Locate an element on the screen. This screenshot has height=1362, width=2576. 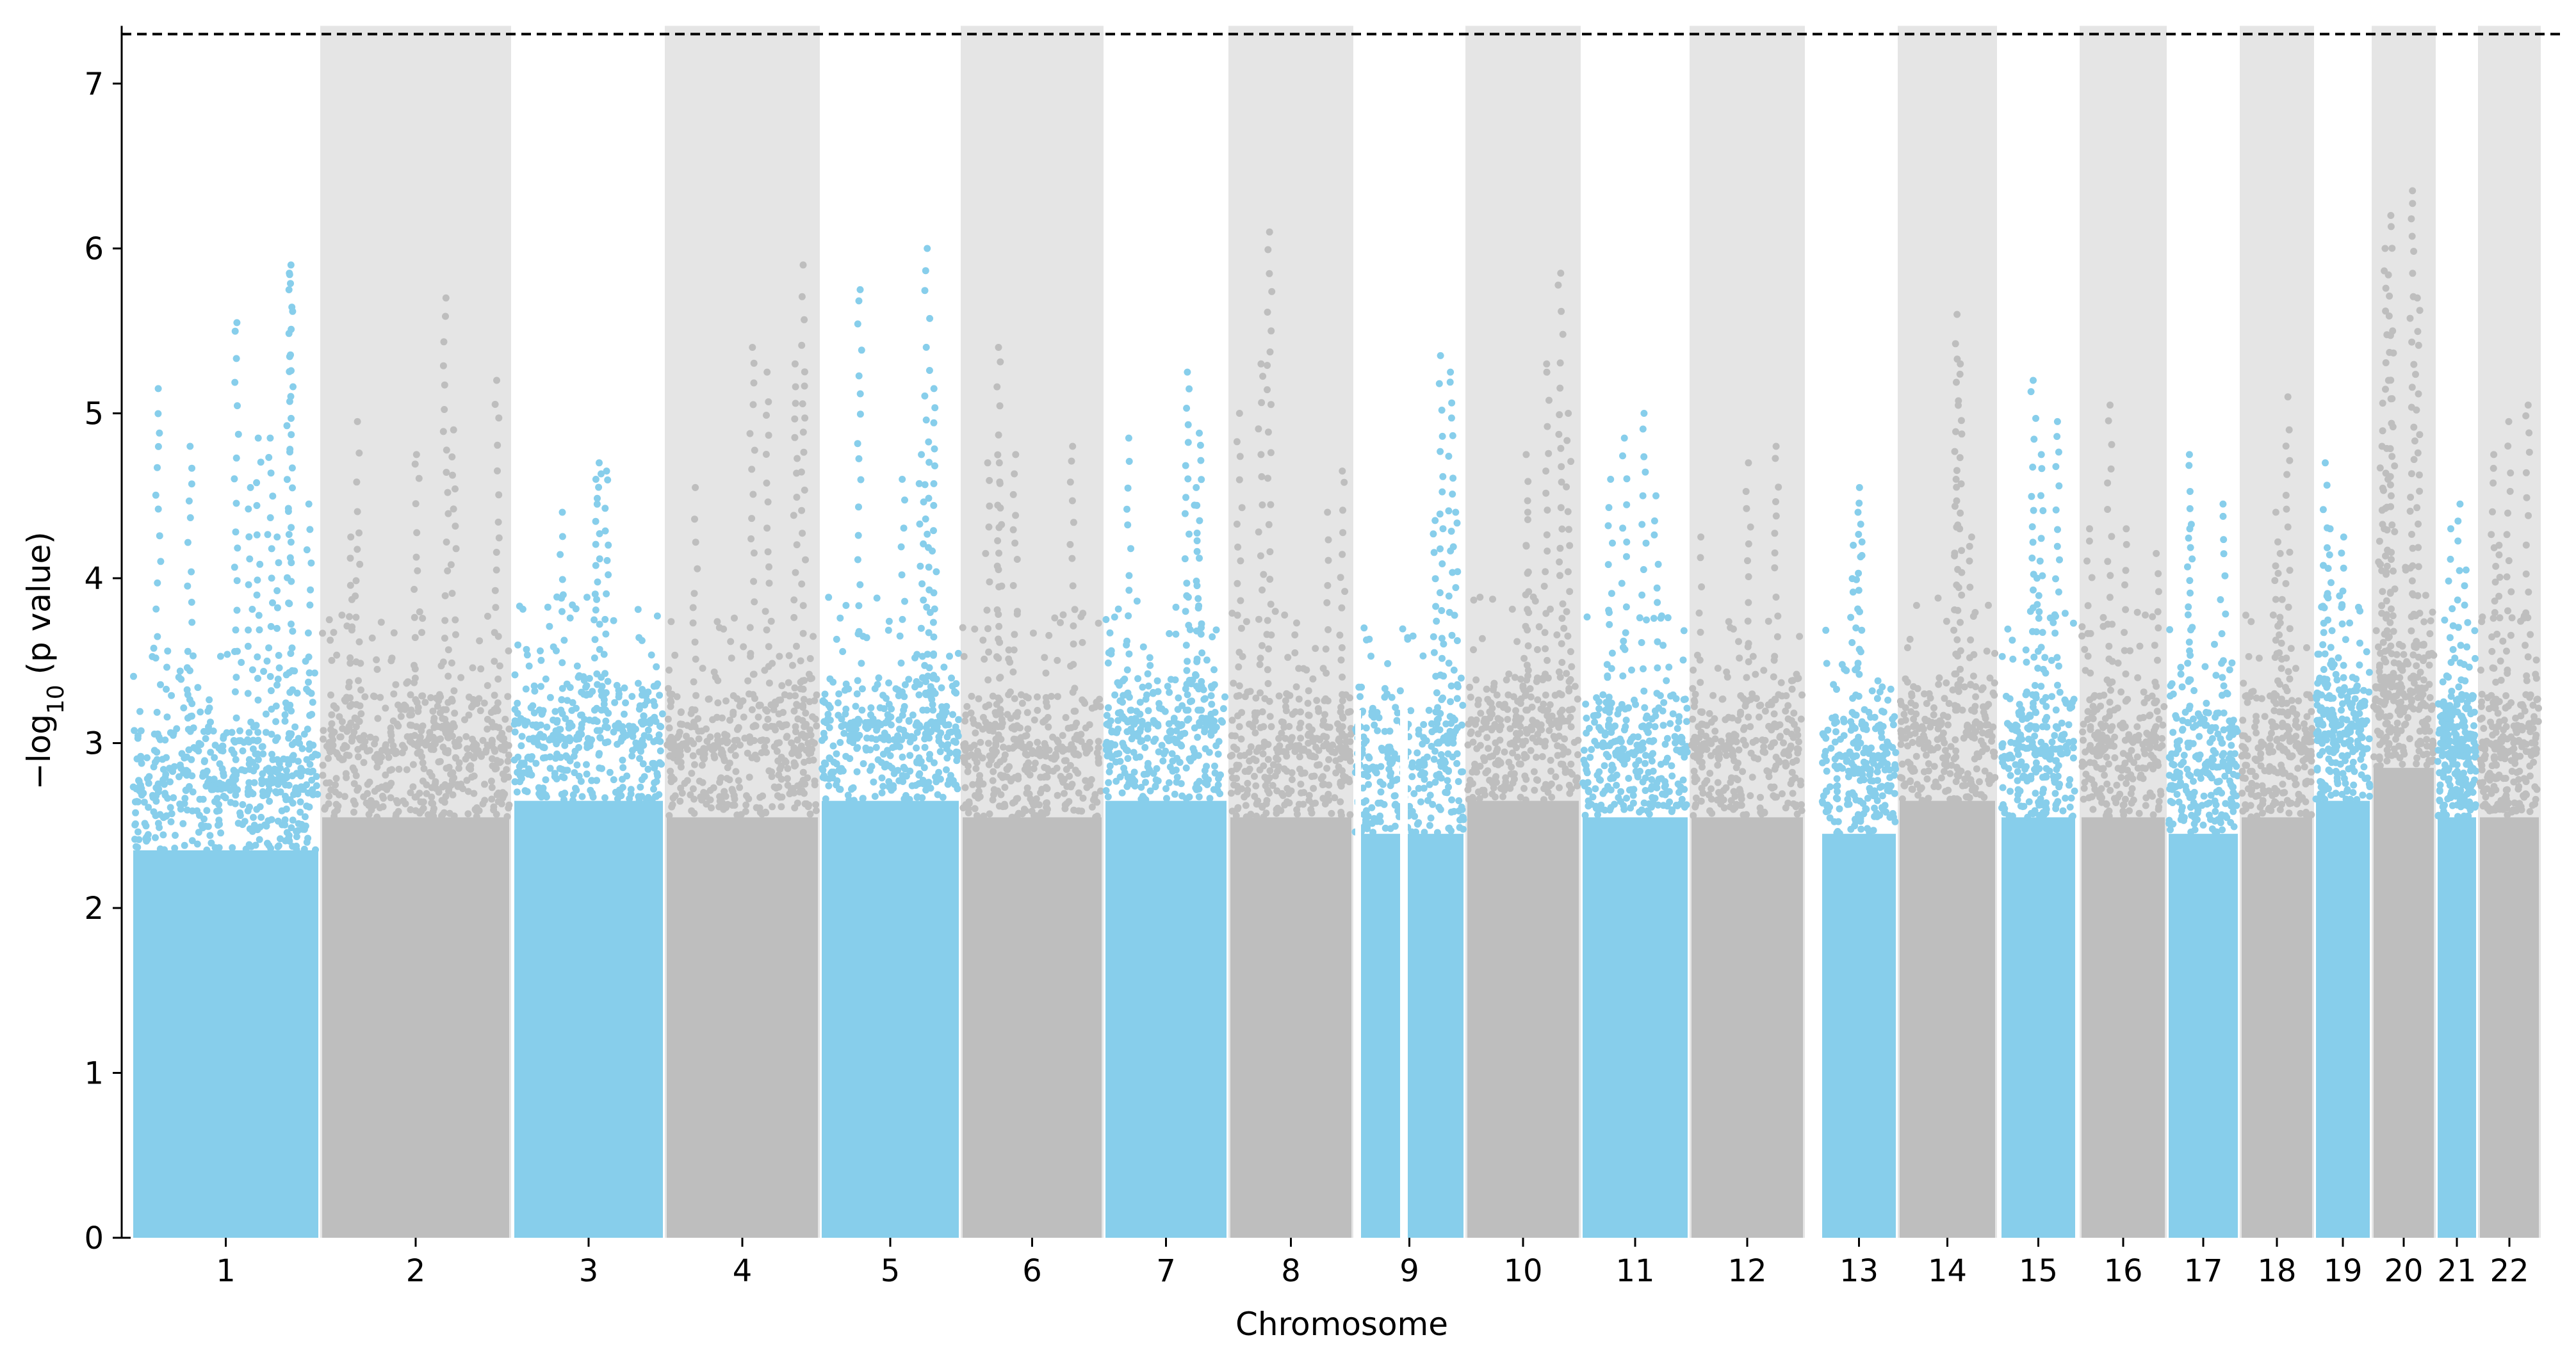
chromosome-4-bulk is located at coordinates (742, 1027).